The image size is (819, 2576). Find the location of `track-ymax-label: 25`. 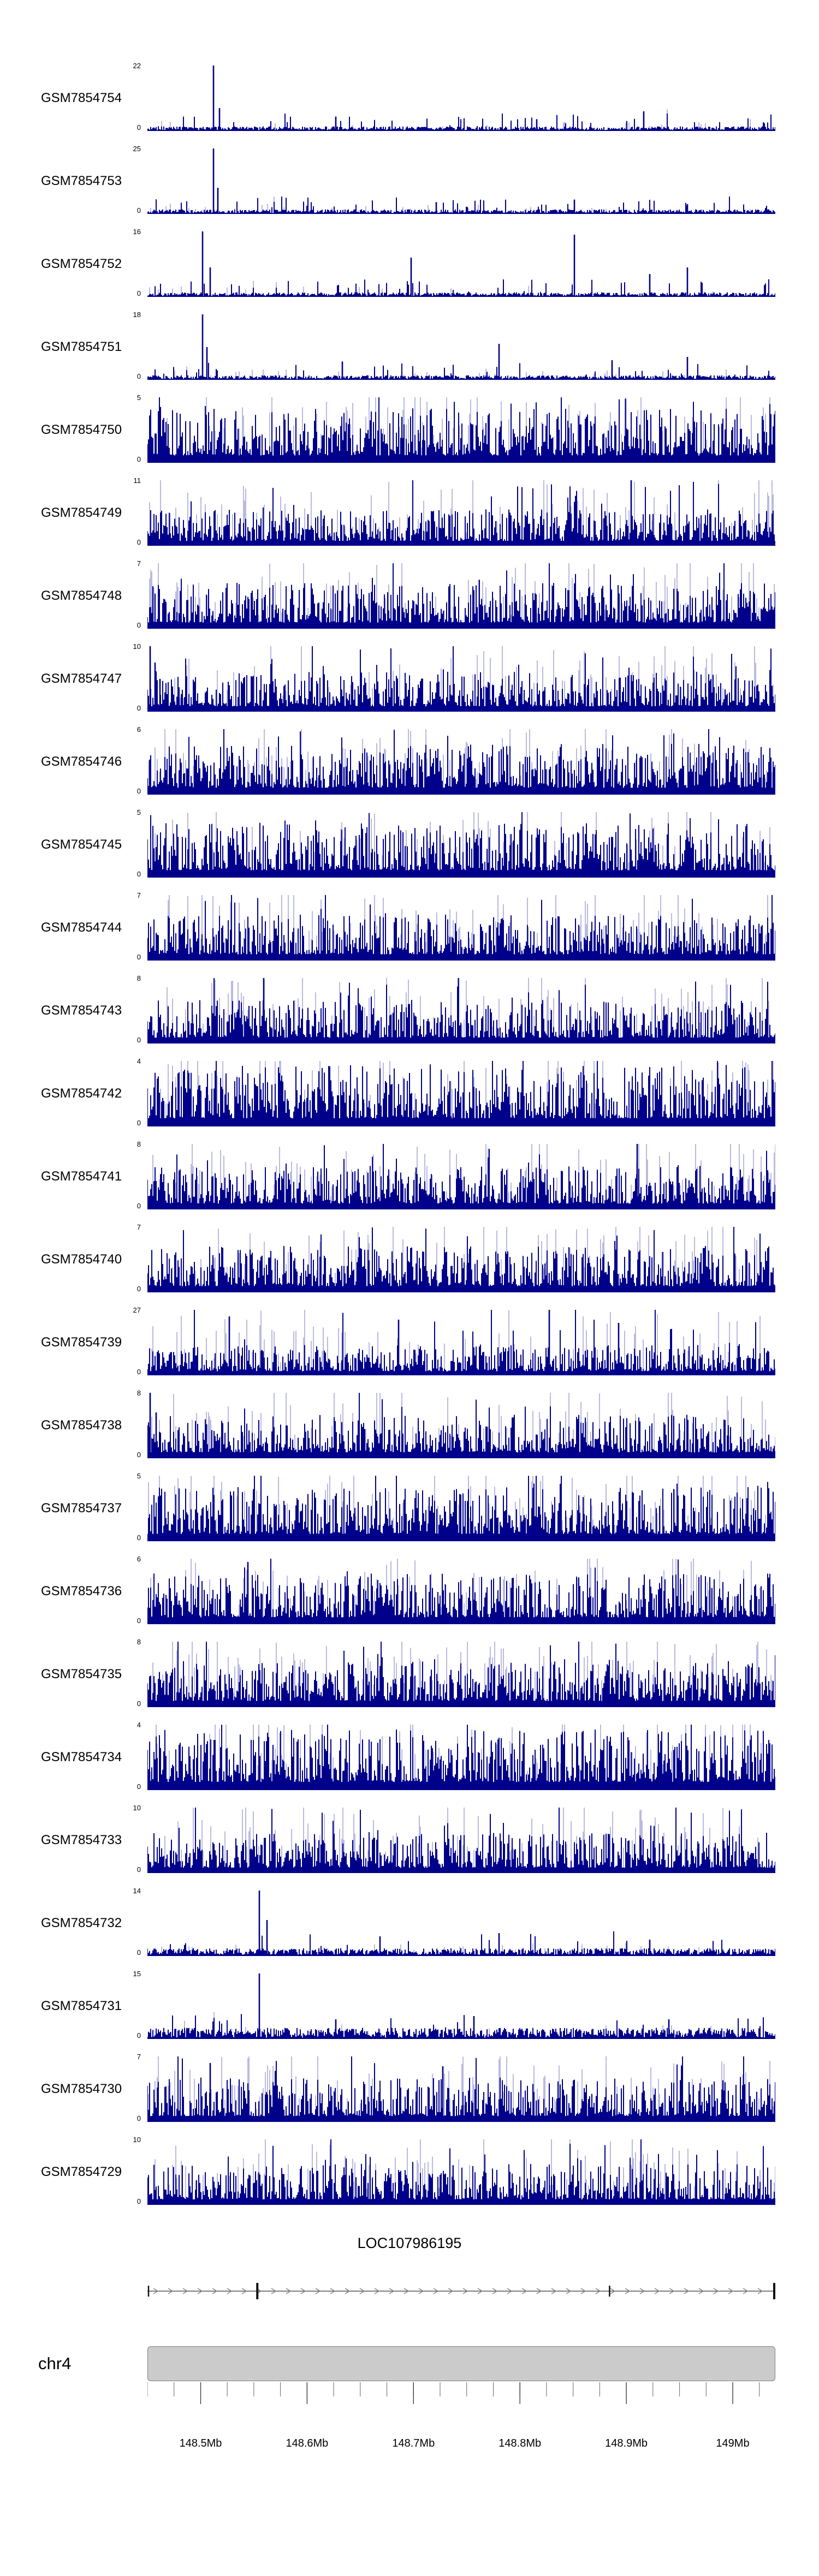

track-ymax-label: 25 is located at coordinates (137, 149).